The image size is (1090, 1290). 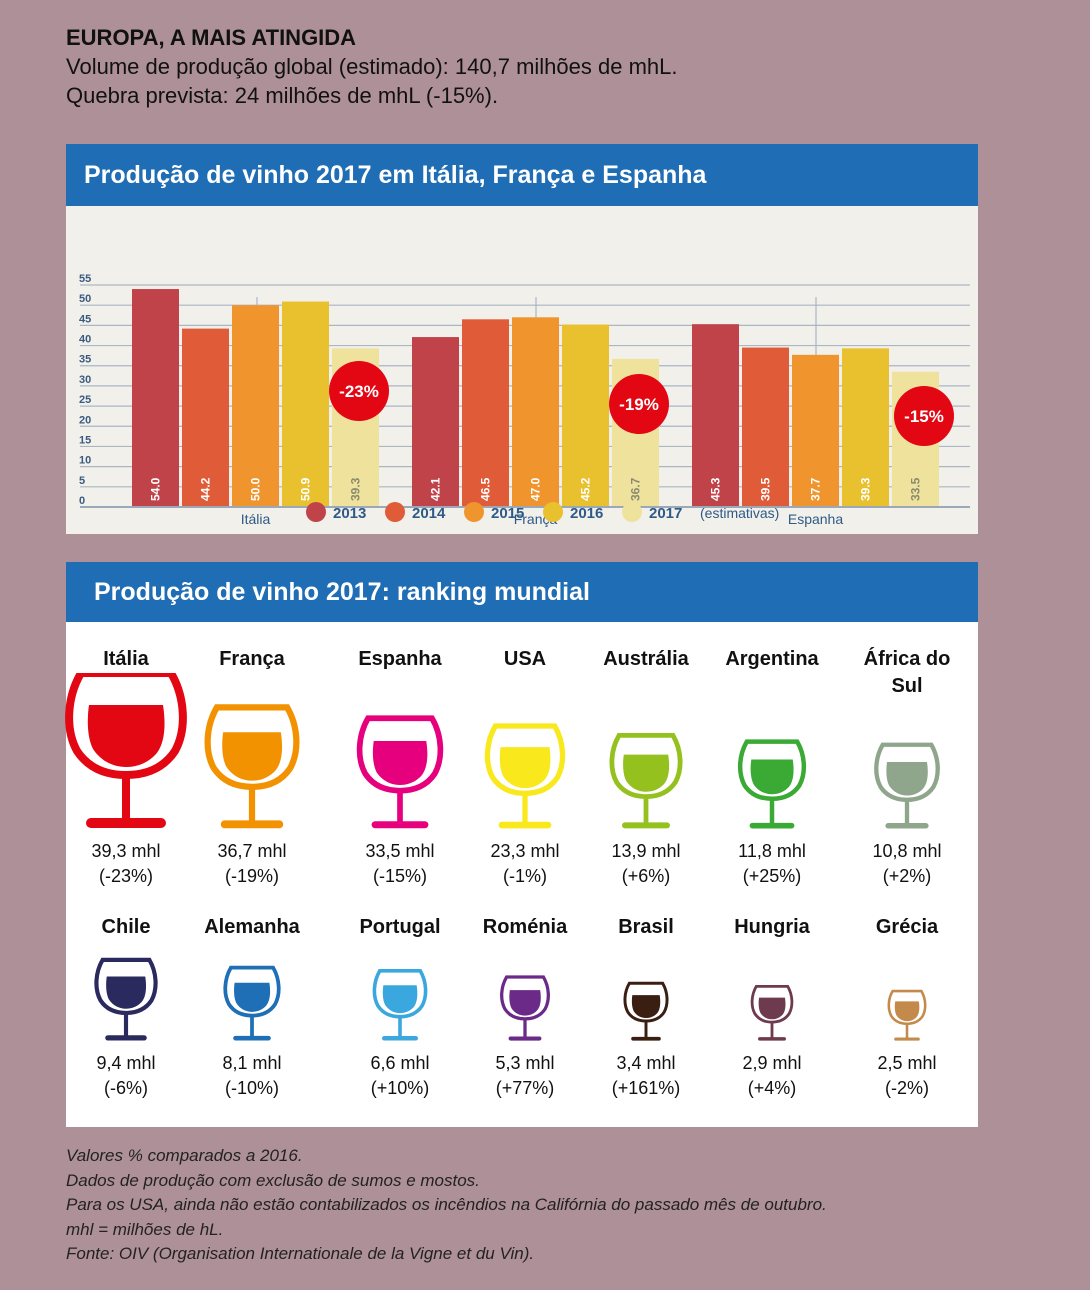 I want to click on legend-label: 2013, so click(x=349, y=513).